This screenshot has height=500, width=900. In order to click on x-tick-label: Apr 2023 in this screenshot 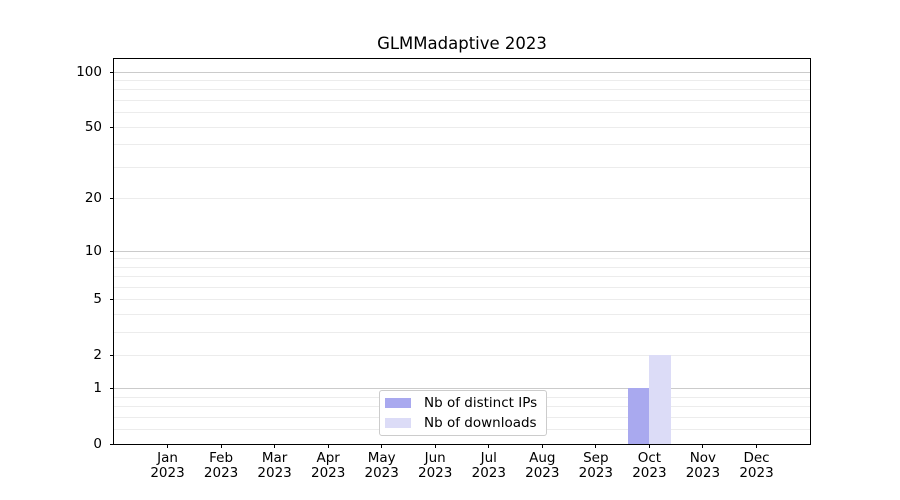, I will do `click(328, 466)`.